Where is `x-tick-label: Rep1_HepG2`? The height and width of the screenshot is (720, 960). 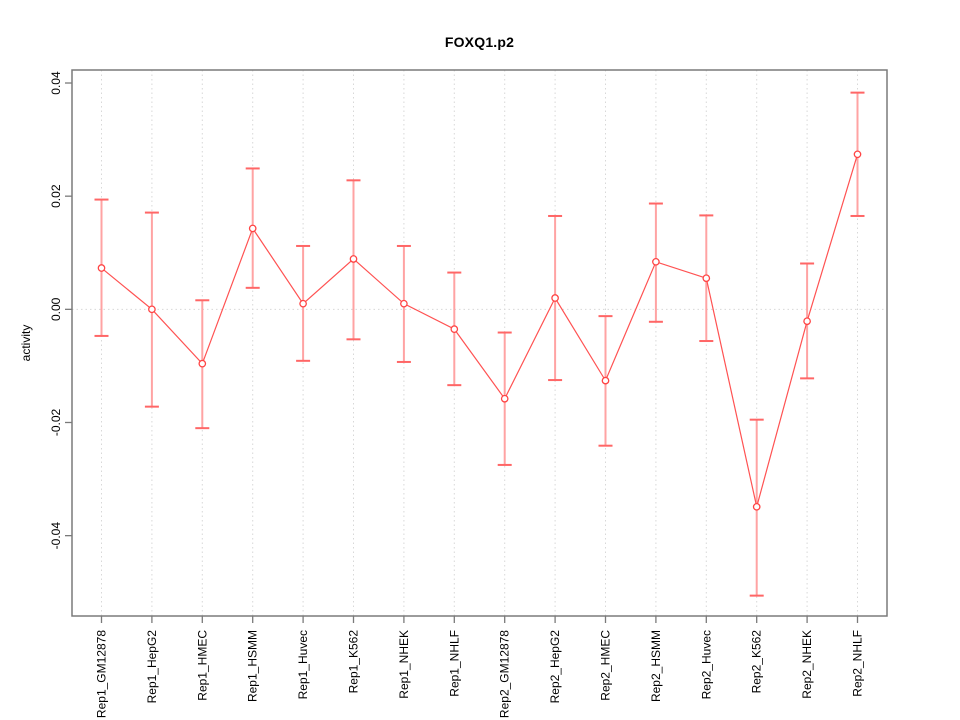
x-tick-label: Rep1_HepG2 is located at coordinates (152, 667).